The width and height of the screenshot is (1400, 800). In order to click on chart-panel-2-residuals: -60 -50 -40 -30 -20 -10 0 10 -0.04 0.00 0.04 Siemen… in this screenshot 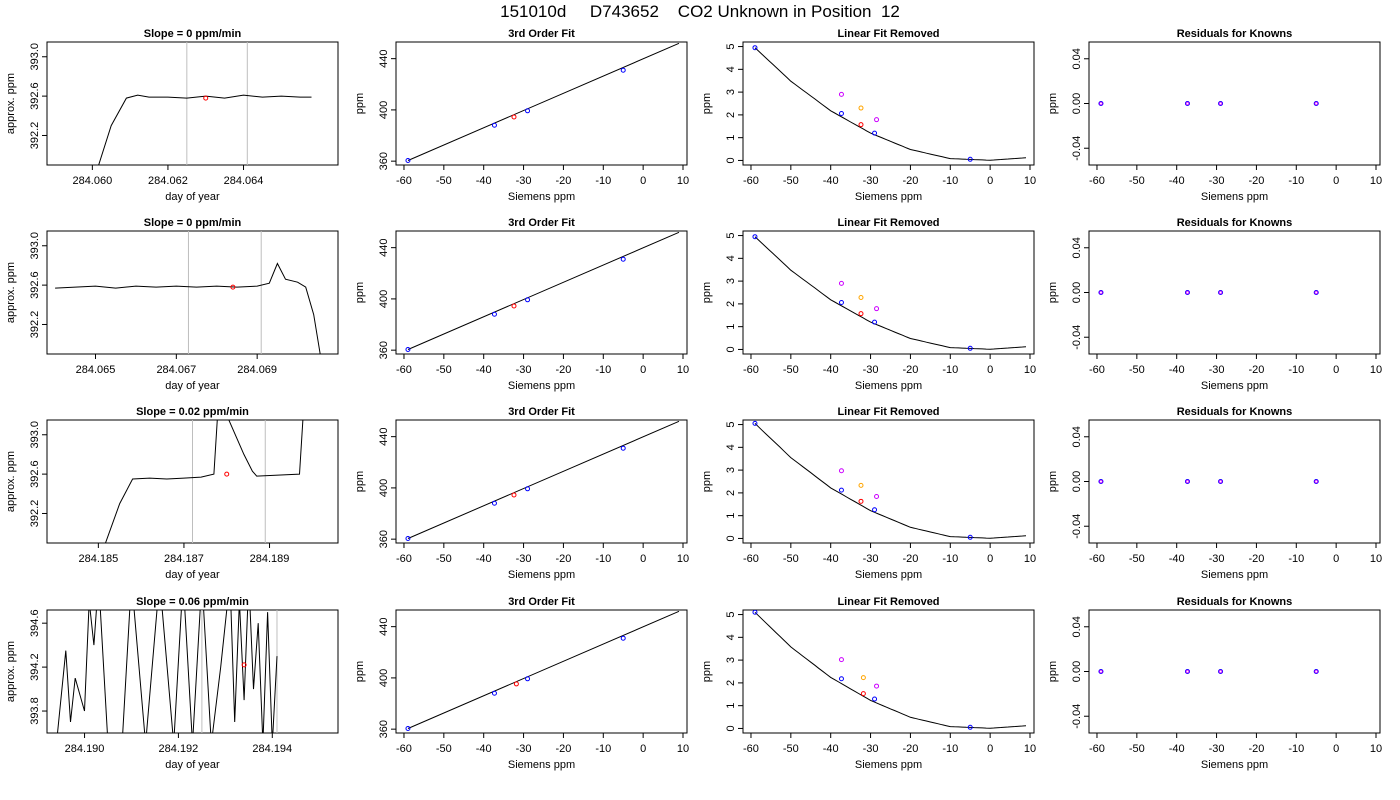, I will do `click(1214, 500)`.